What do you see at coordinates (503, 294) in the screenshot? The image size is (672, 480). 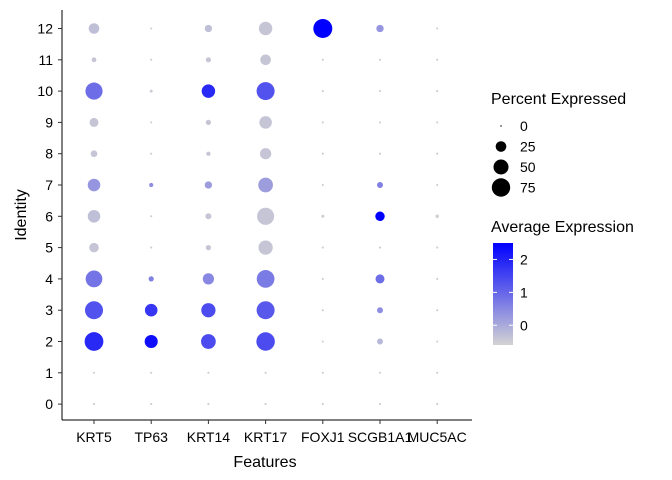 I see `color-legend-bar` at bounding box center [503, 294].